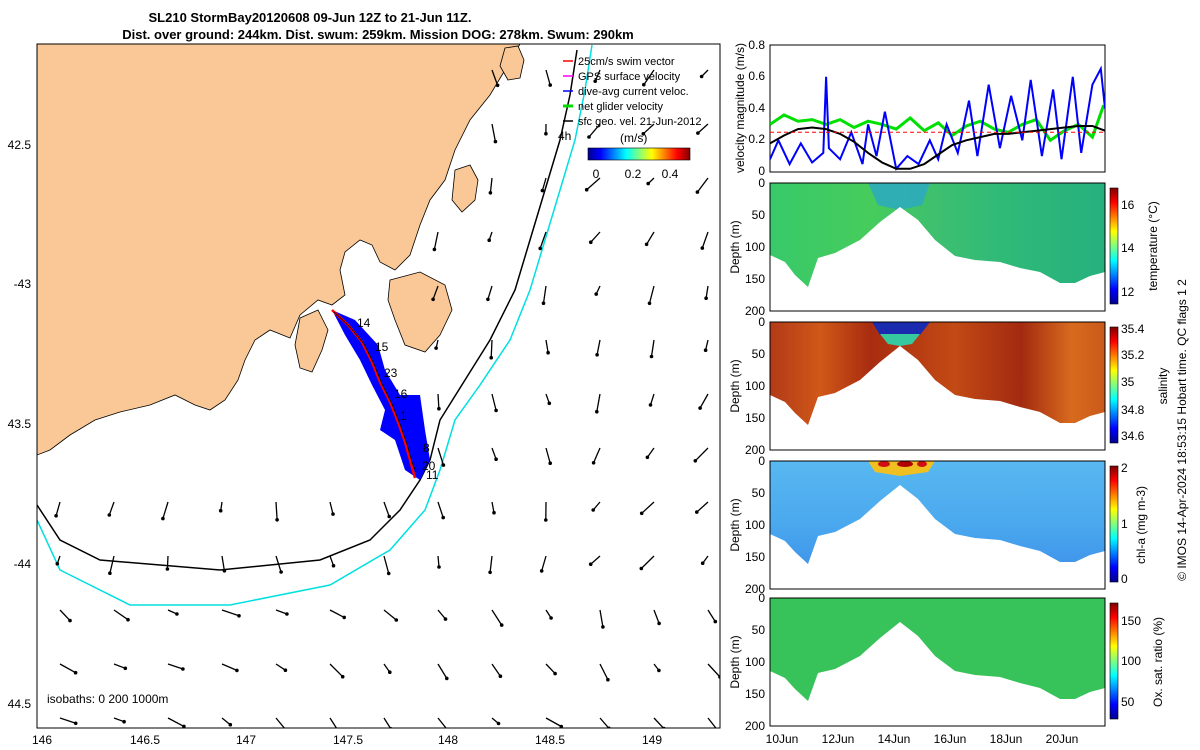 The height and width of the screenshot is (750, 1200). What do you see at coordinates (1128, 292) in the screenshot?
I see `temperature-cbtick-12: 12` at bounding box center [1128, 292].